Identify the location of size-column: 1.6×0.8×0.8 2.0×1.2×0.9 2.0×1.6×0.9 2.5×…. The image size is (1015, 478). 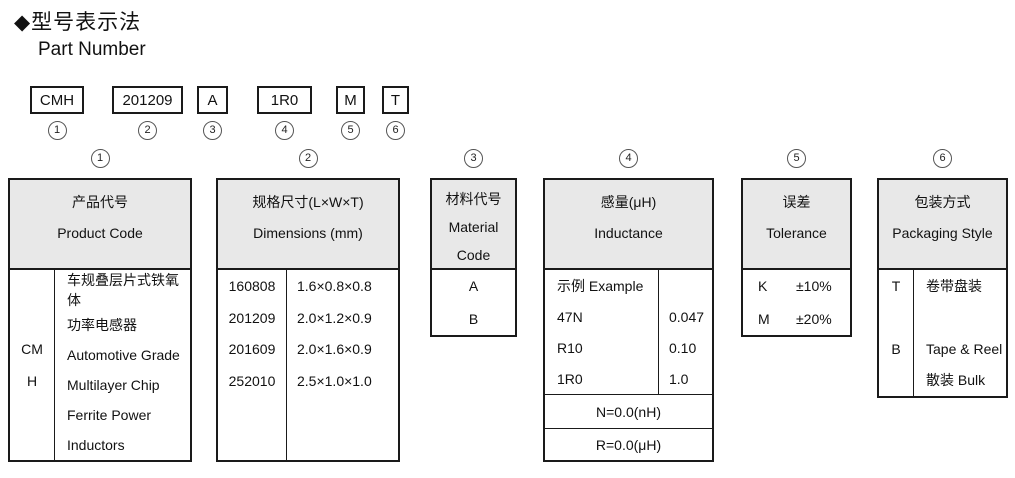
(342, 365).